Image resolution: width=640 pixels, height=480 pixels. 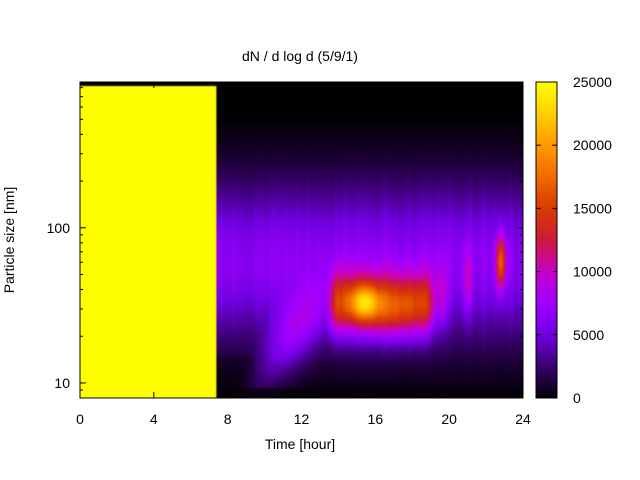 What do you see at coordinates (300, 56) in the screenshot?
I see `chart-title: dN / d log d (5/9/1)` at bounding box center [300, 56].